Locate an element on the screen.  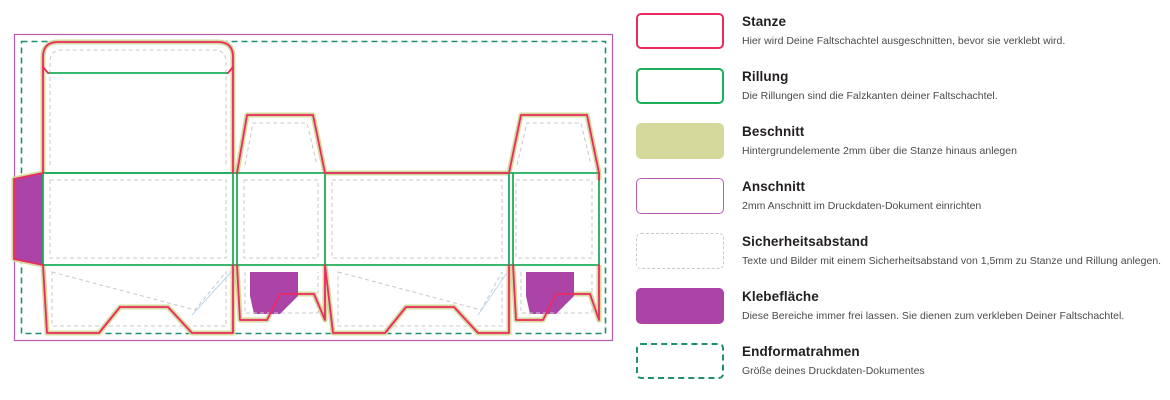
endformatrahmen-swatch-icon is located at coordinates (680, 361).